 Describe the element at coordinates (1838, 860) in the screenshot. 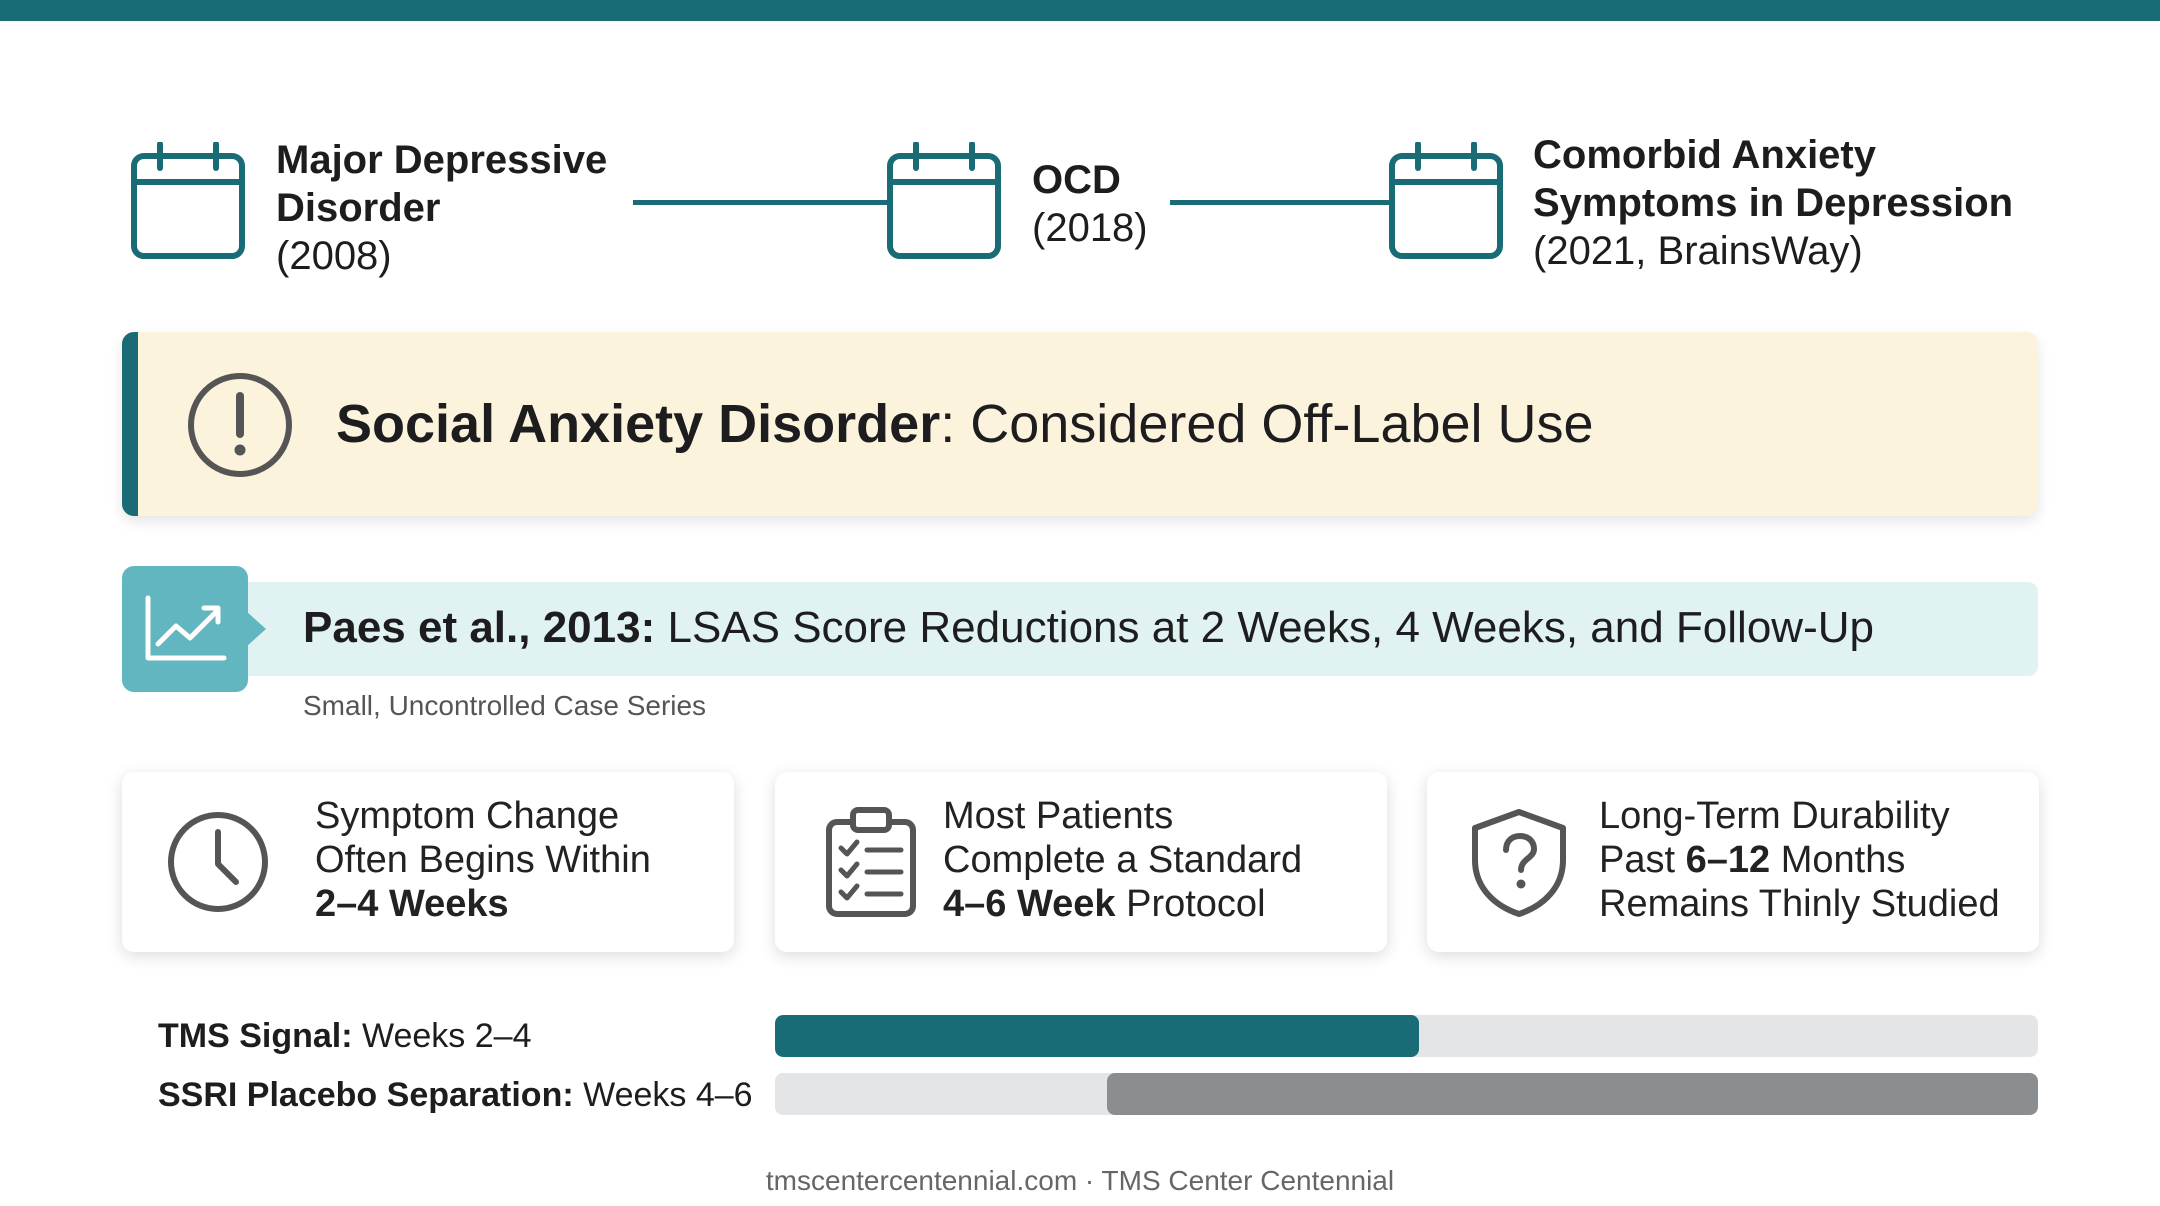

I see `card-line-post: Months` at that location.